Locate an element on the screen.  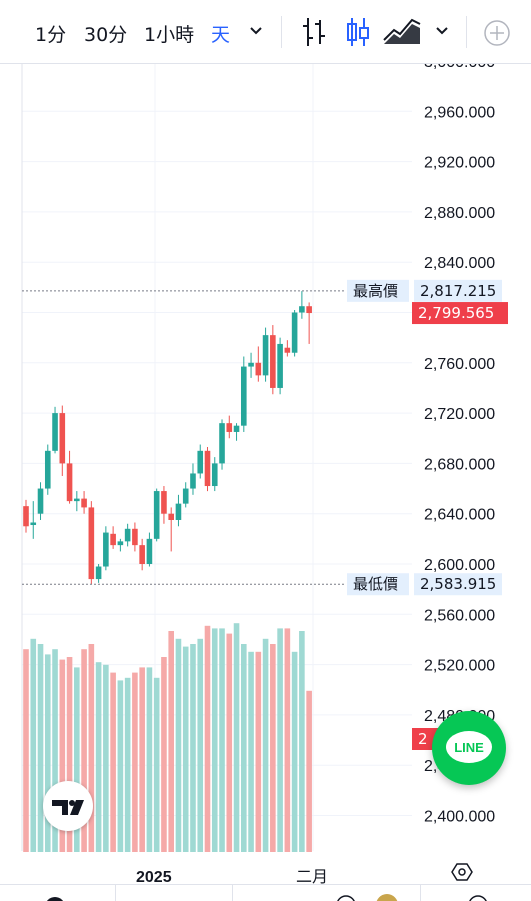
chart-settings-icon is located at coordinates (462, 872).